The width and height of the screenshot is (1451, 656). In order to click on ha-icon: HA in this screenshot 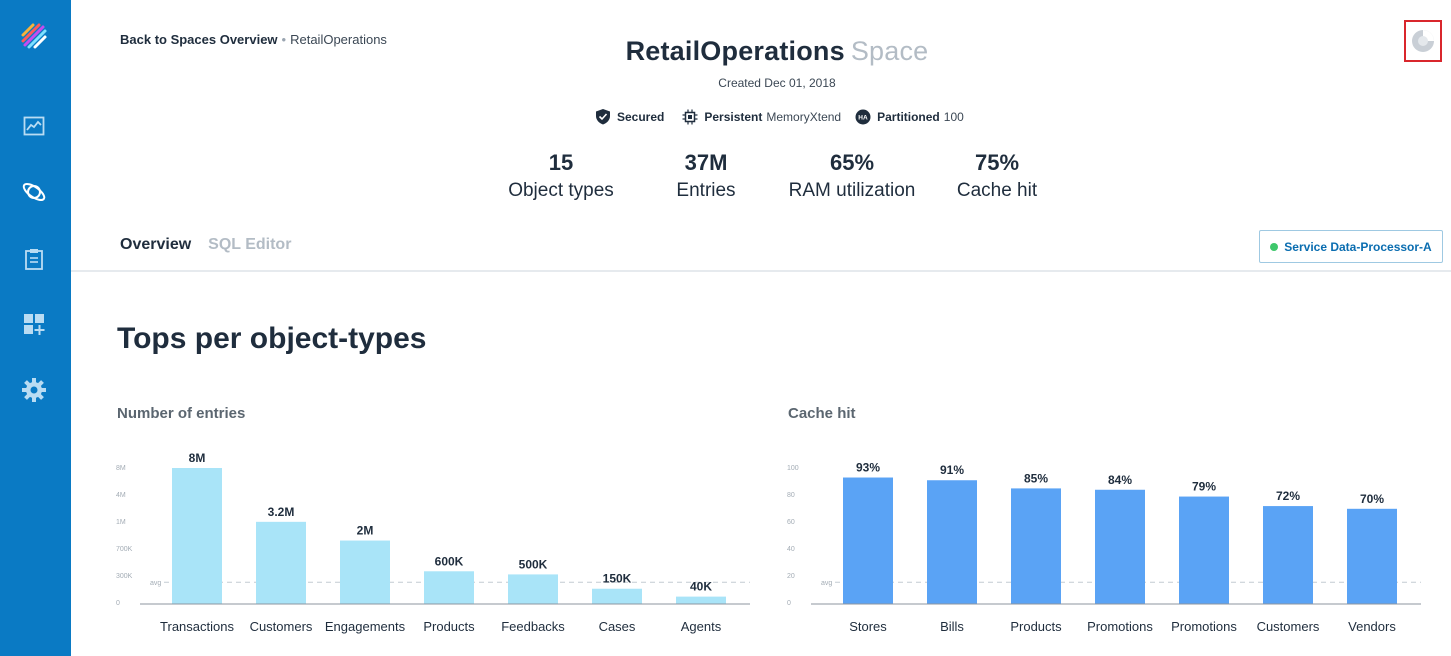, I will do `click(863, 116)`.